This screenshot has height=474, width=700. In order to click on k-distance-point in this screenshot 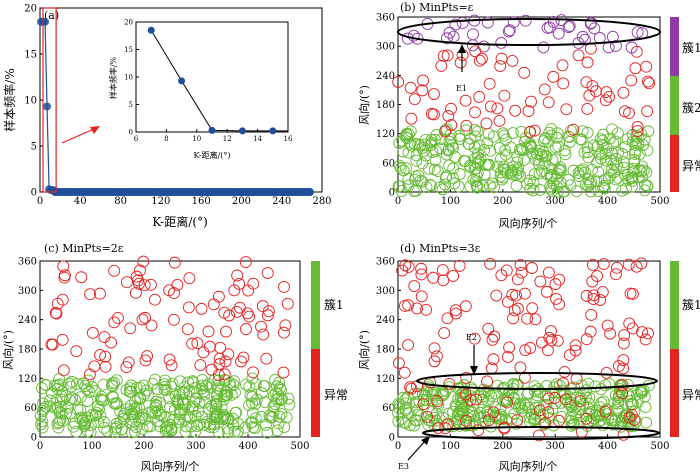, I will do `click(45, 21)`.